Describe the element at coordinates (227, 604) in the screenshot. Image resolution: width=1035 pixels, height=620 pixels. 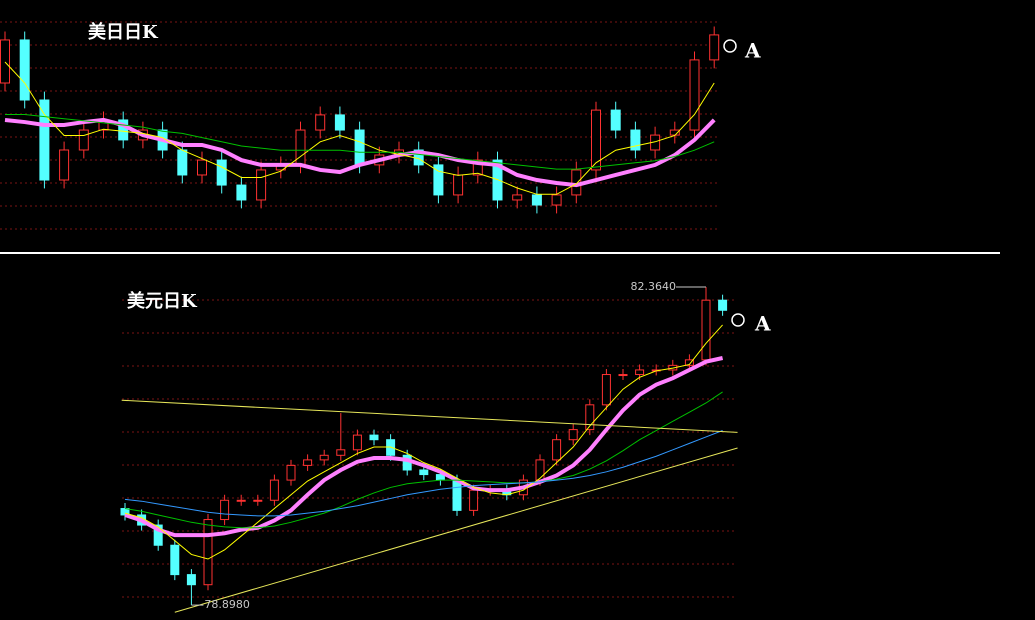
I see `price-label: 78.8980` at that location.